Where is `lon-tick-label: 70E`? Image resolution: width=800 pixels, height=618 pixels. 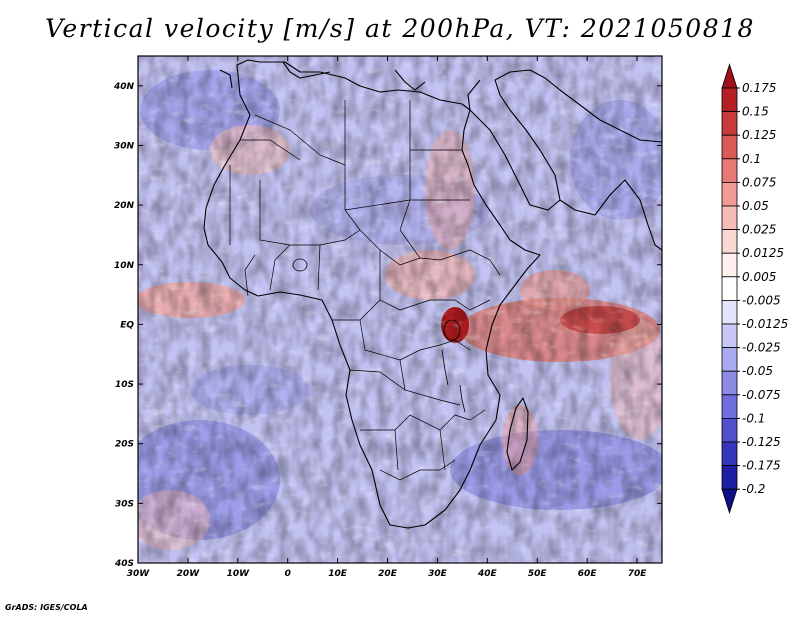 lon-tick-label: 70E is located at coordinates (638, 574).